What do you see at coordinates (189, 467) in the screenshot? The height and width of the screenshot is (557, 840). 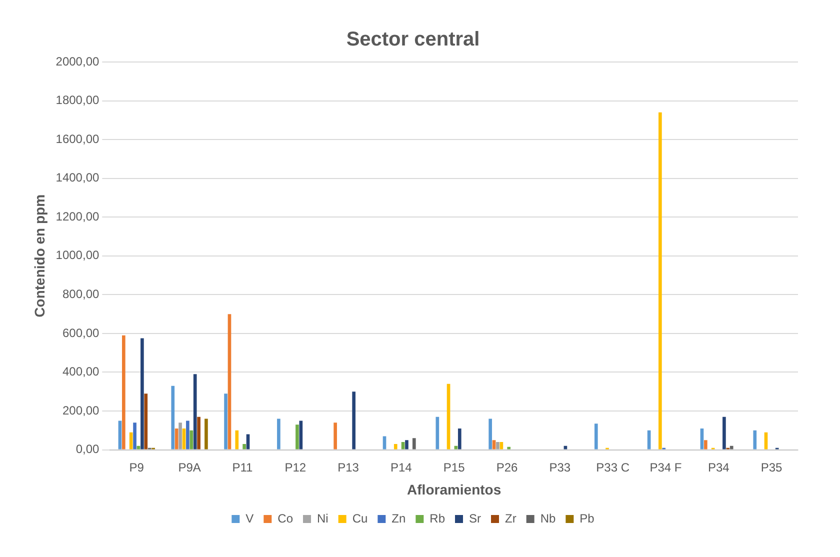 I see `x-tick-label: P9A` at bounding box center [189, 467].